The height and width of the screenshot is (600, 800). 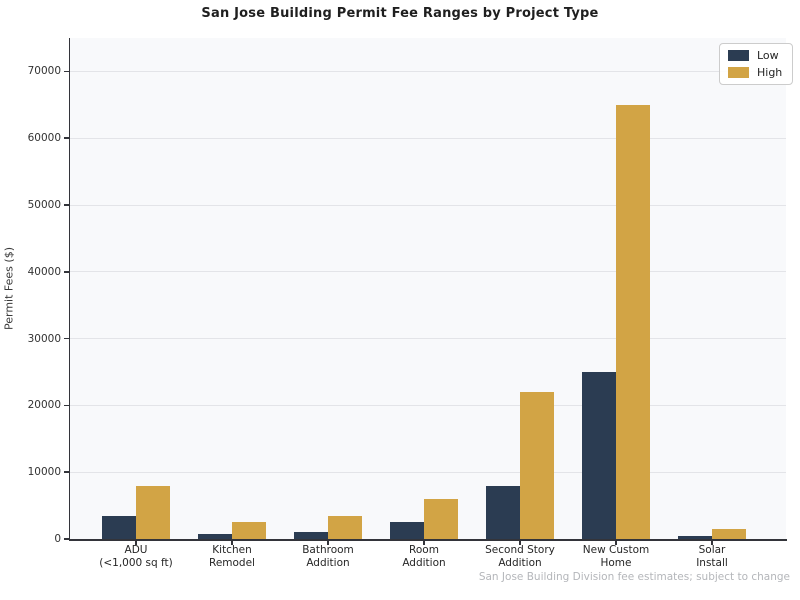 I want to click on y-tick-label-40000: 40000, so click(x=44, y=271).